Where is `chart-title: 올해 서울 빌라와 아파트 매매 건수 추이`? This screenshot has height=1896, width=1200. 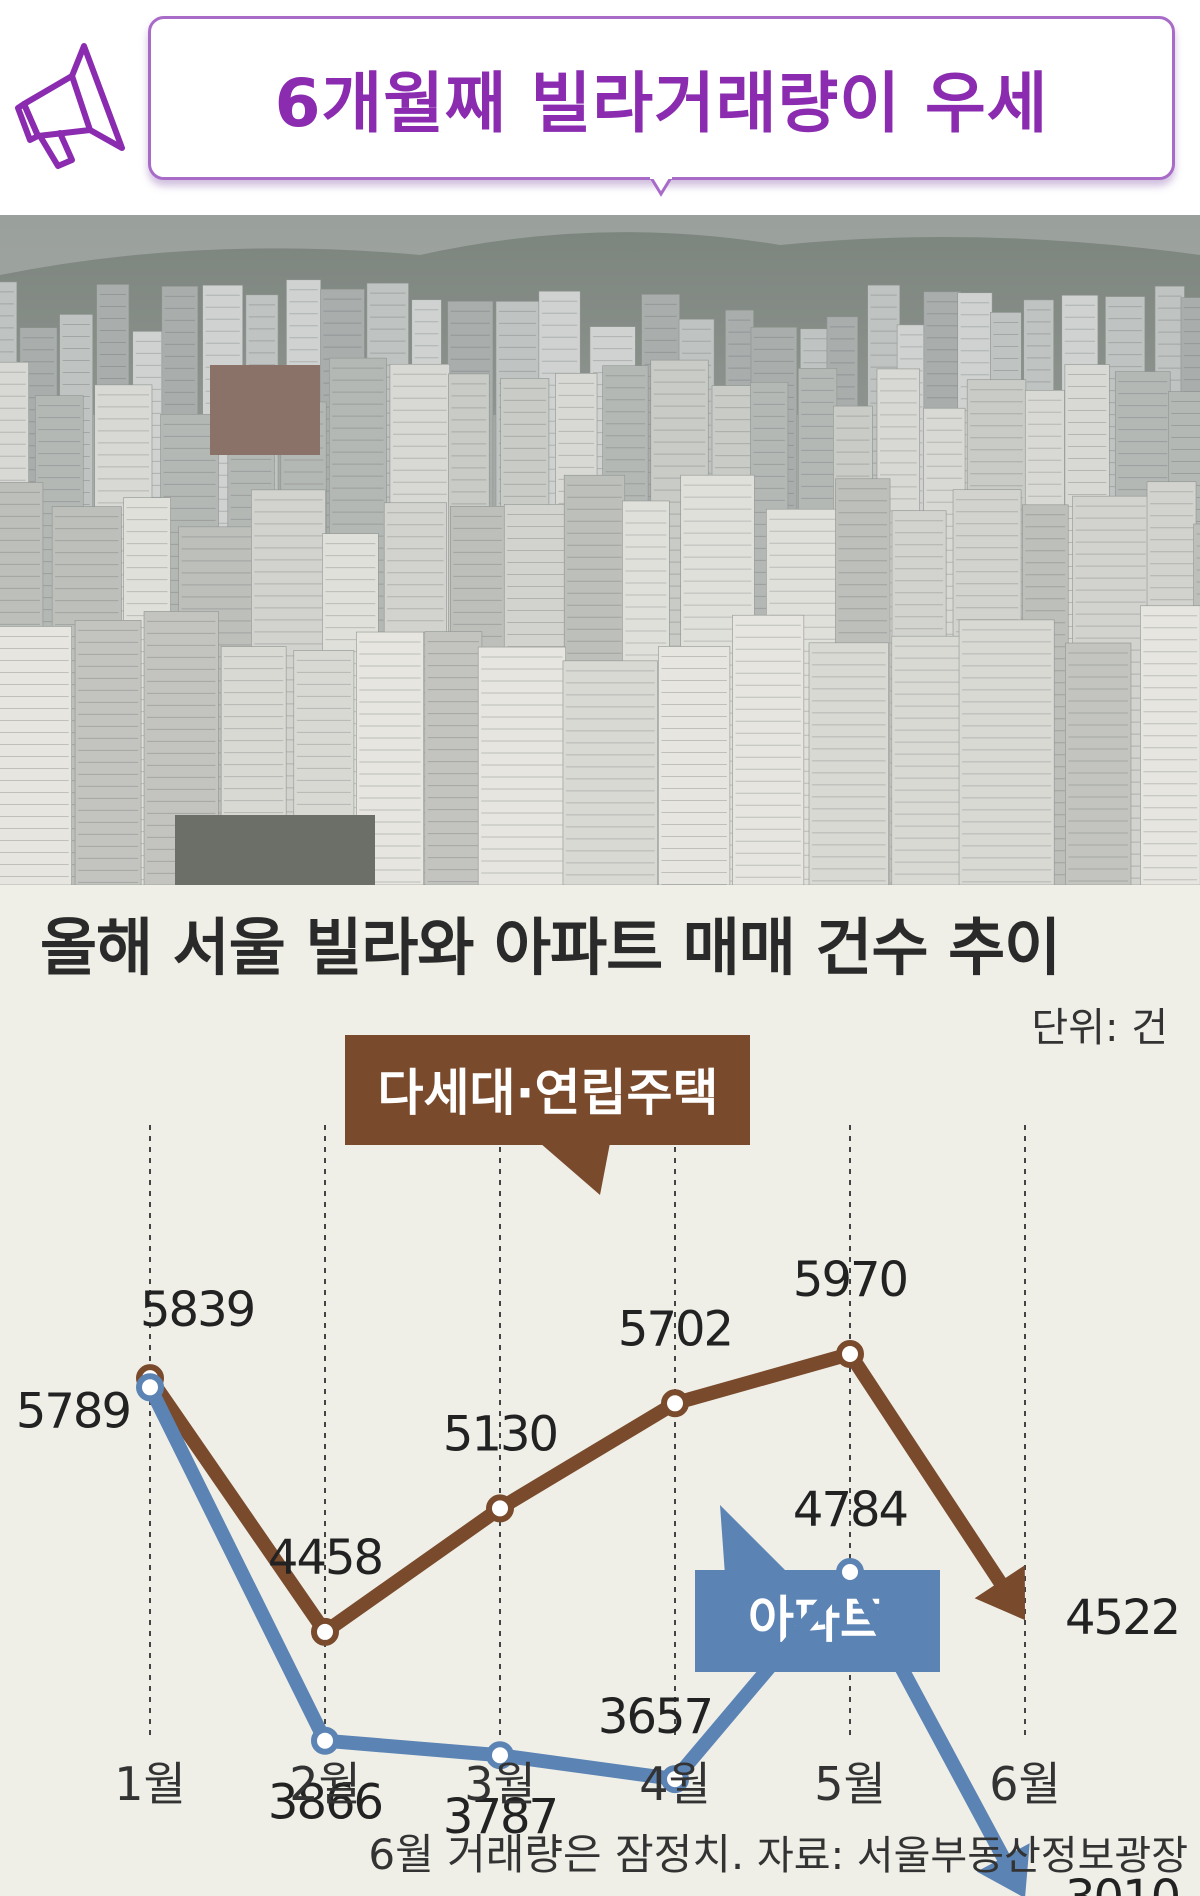
chart-title: 올해 서울 빌라와 아파트 매매 건수 추이 is located at coordinates (550, 947).